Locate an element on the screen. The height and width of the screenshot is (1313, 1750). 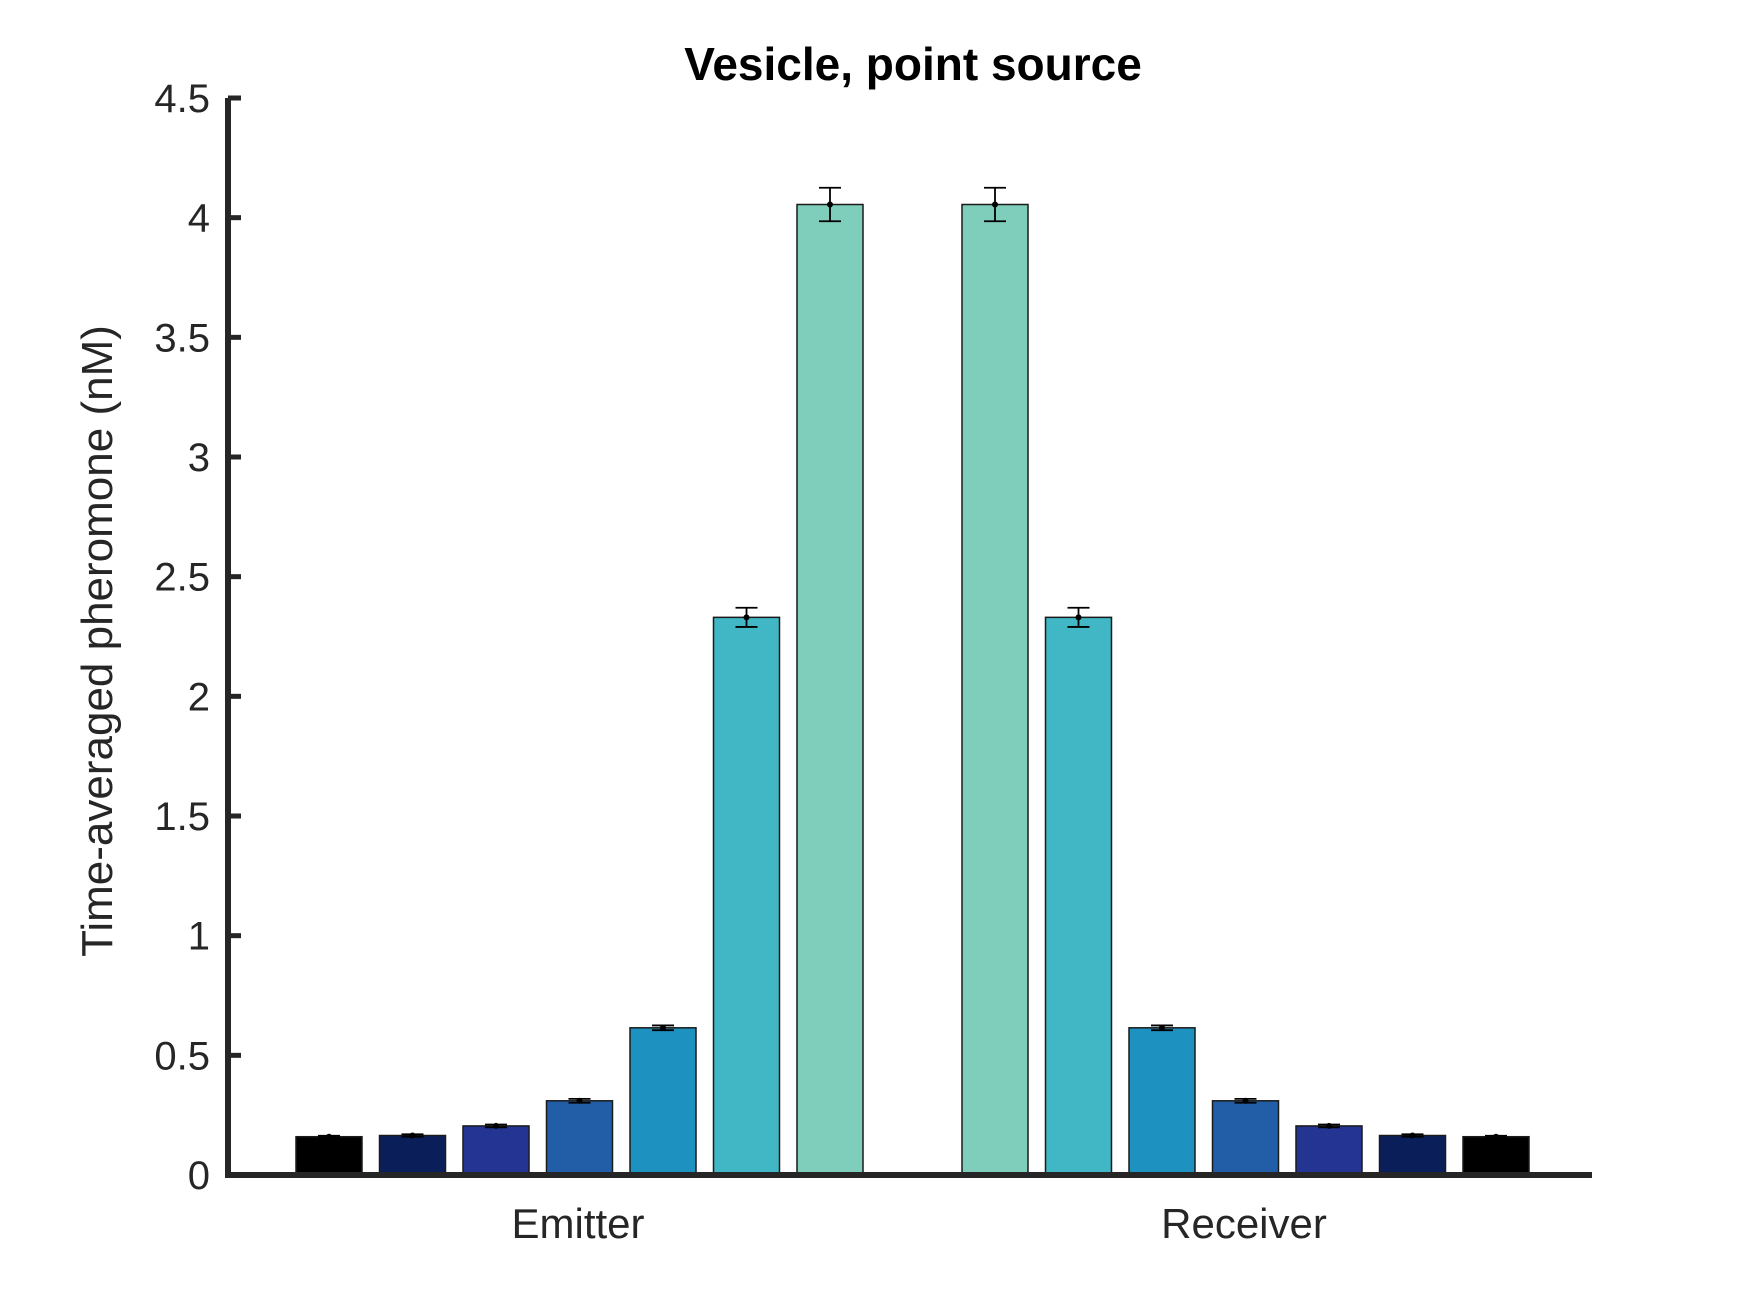
y-tick-label: 3.5 is located at coordinates (182, 338).